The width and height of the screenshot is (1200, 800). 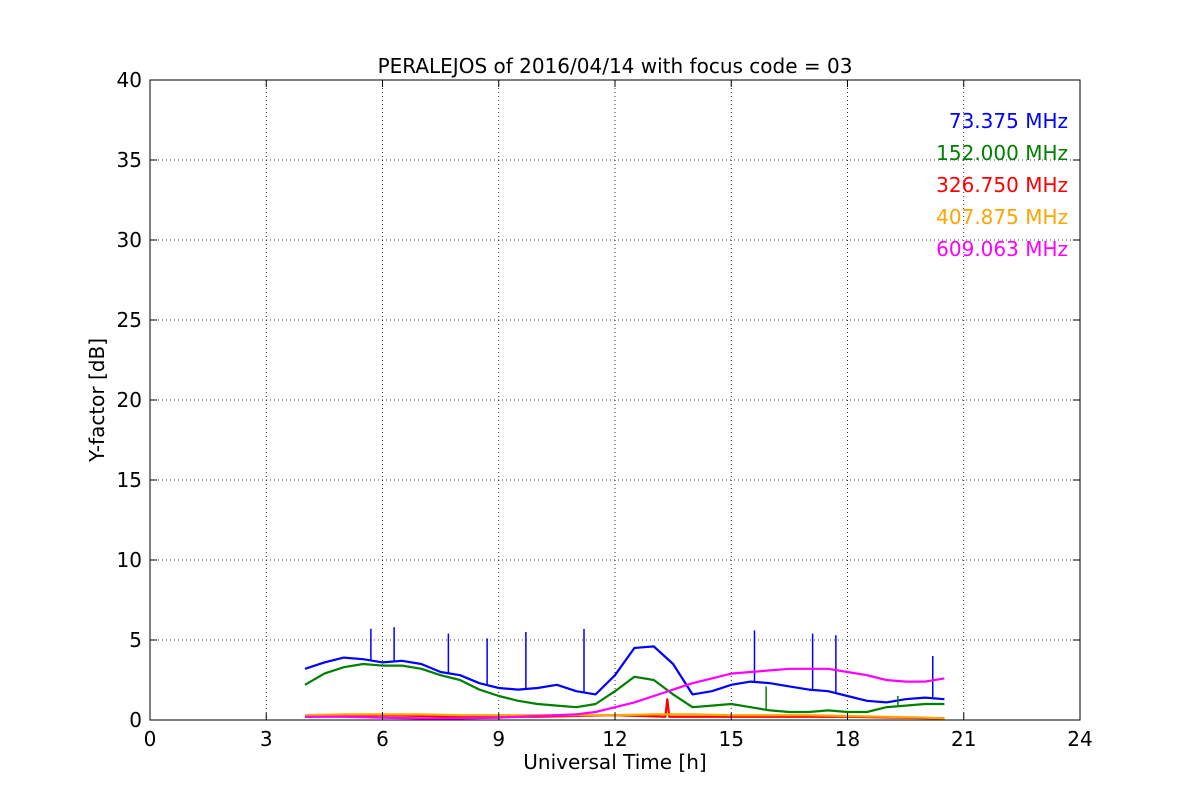 I want to click on legend-entry: 73.375 MHz, so click(x=1008, y=121).